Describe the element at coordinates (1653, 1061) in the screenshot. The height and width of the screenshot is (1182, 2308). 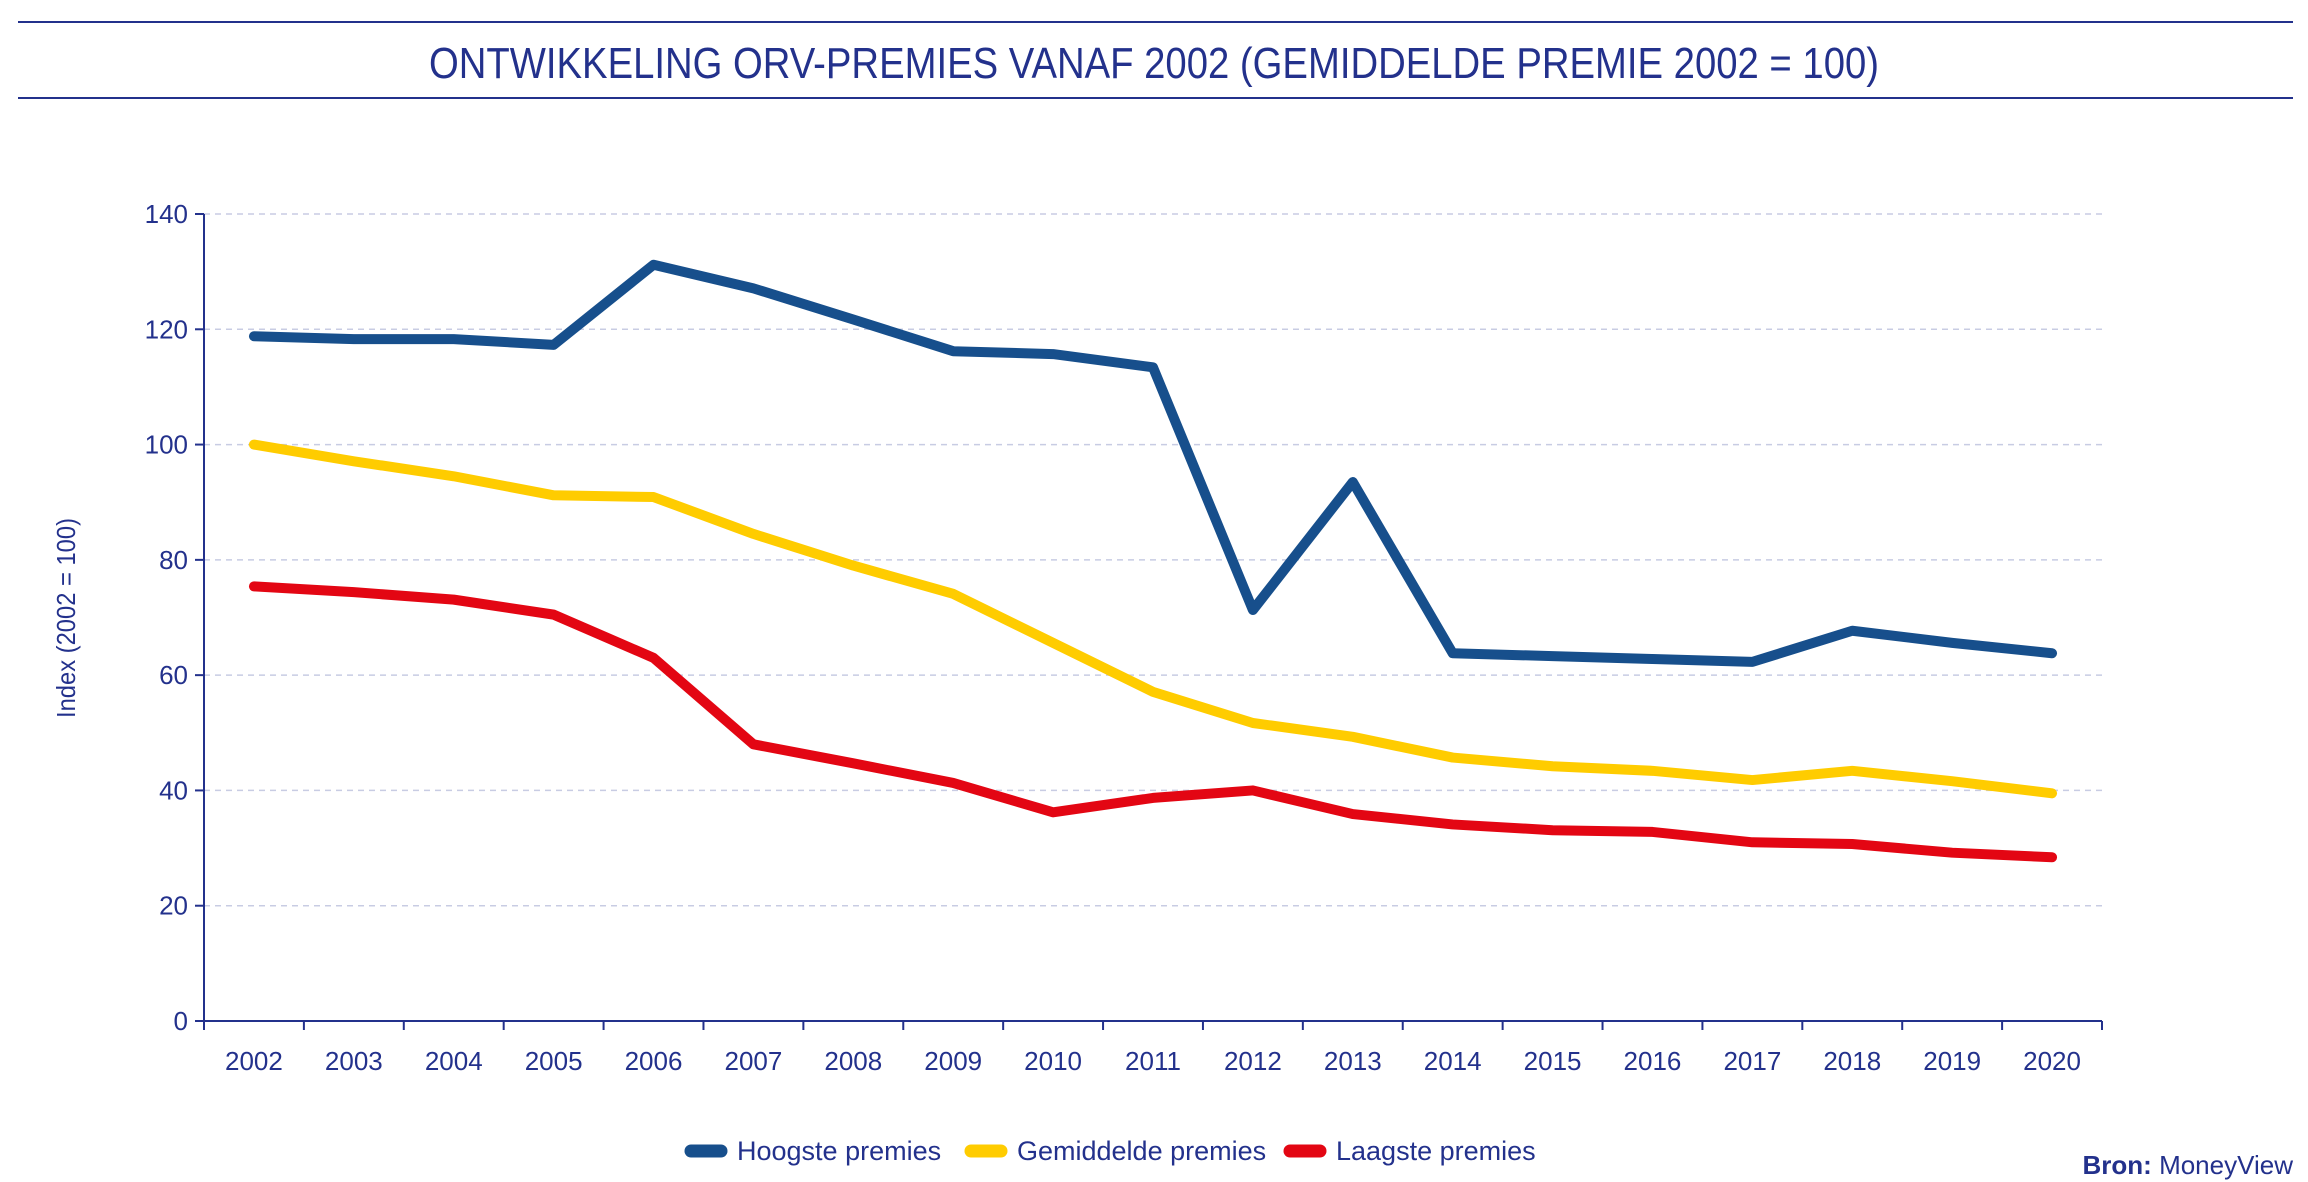
I see `x-tick-label: 2016` at that location.